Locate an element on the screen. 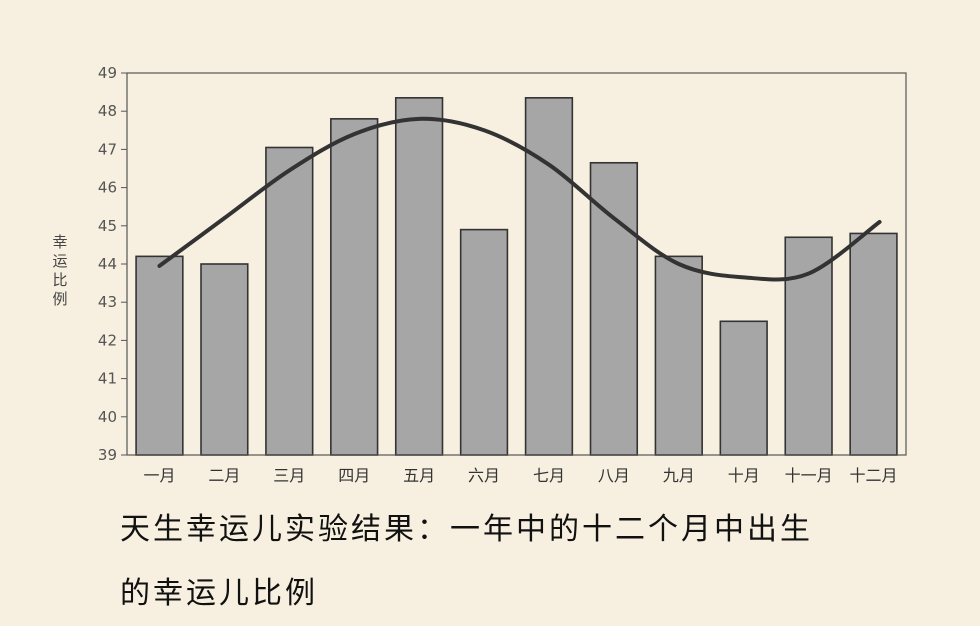 This screenshot has height=626, width=980. x-tick-label: 十一月 is located at coordinates (809, 475).